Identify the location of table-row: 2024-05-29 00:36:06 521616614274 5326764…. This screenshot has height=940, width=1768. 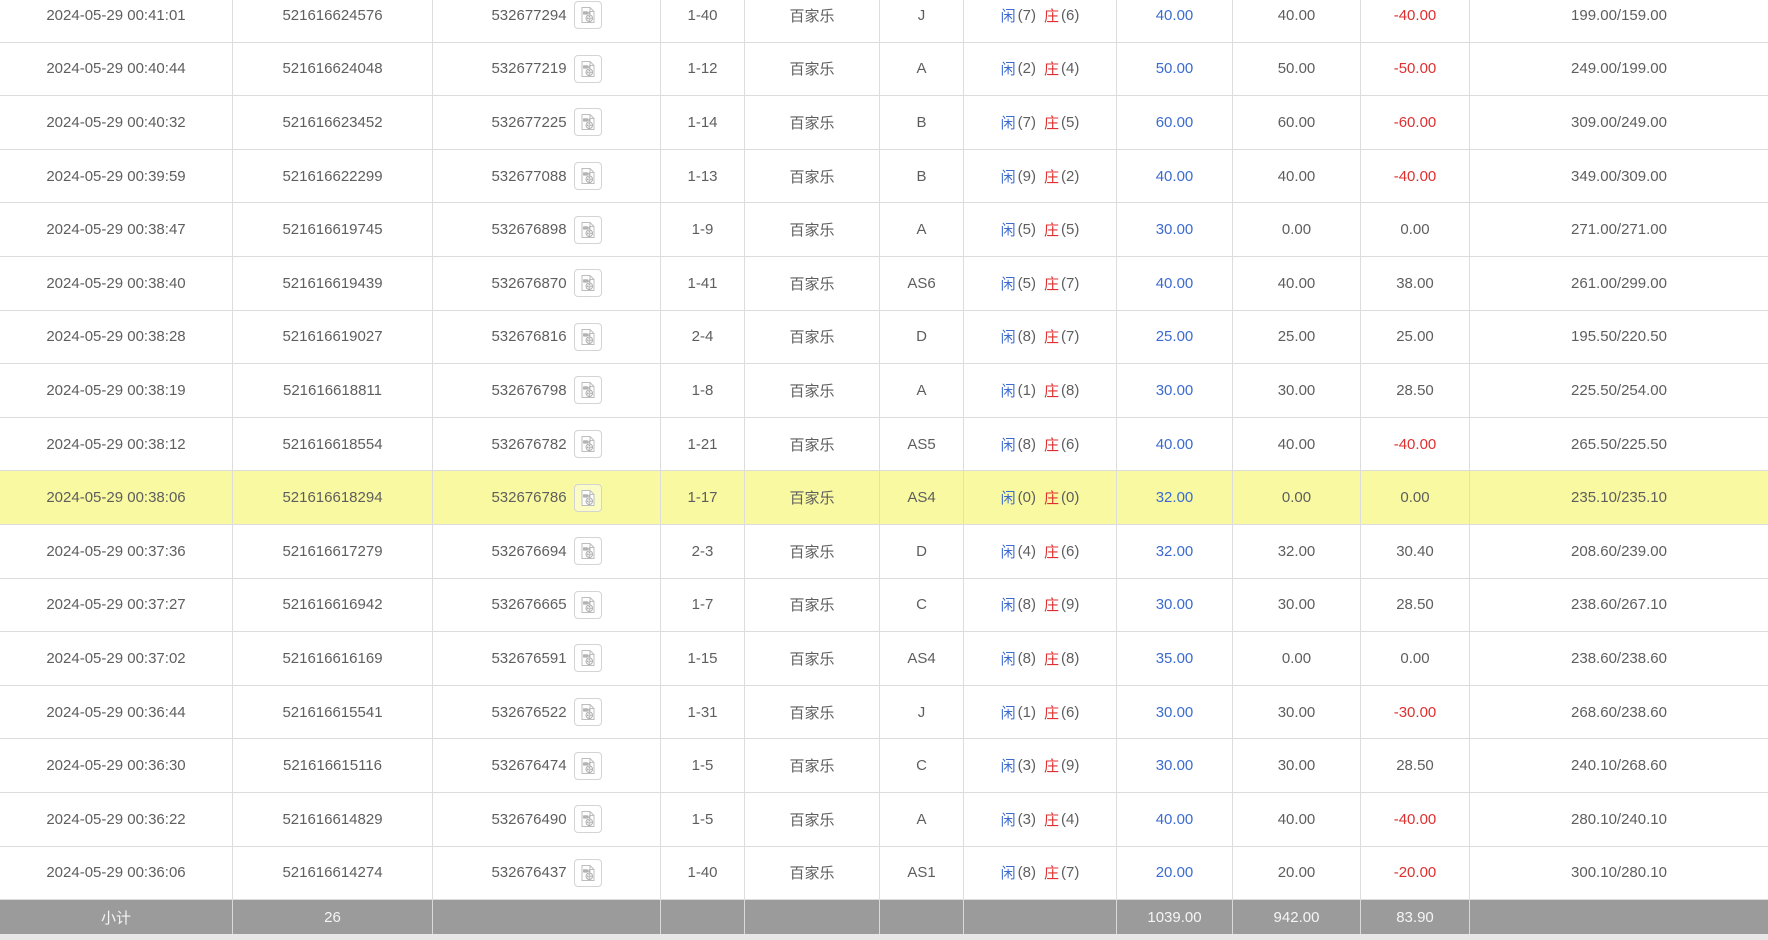
(884, 873).